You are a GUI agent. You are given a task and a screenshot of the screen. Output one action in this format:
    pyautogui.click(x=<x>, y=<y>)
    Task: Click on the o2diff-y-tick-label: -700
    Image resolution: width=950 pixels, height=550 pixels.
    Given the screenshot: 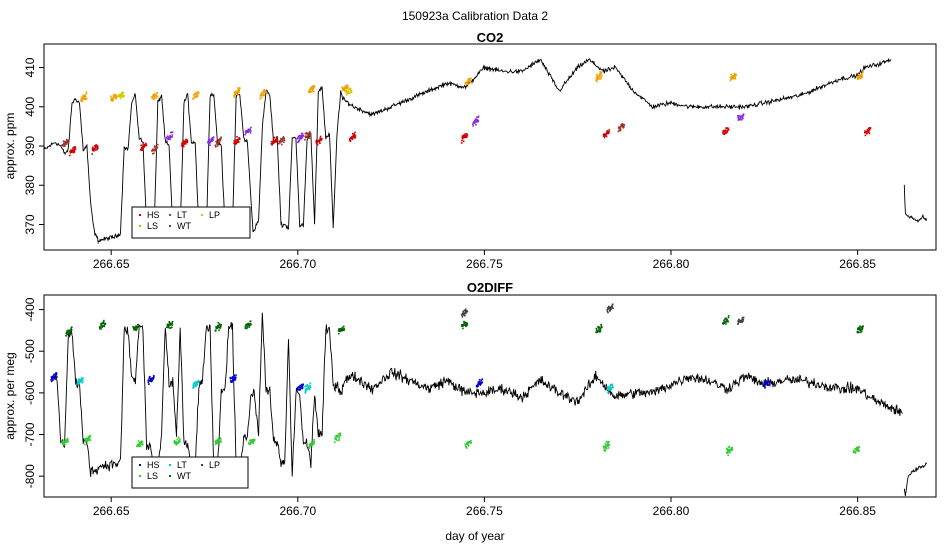 What is the action you would take?
    pyautogui.click(x=30, y=434)
    